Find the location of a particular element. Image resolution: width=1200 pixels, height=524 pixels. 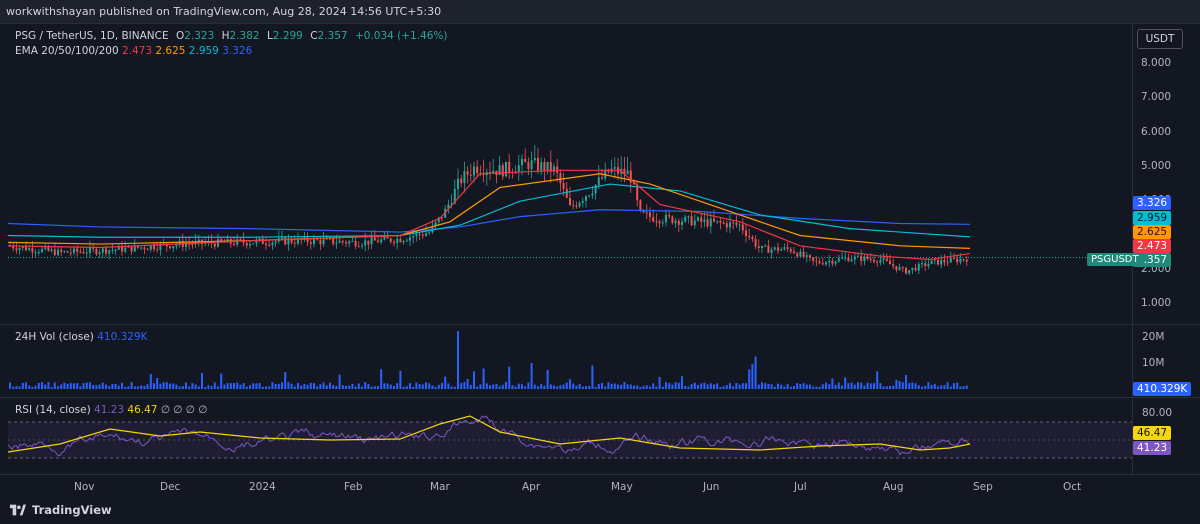

time-label: 2024 is located at coordinates (262, 487).